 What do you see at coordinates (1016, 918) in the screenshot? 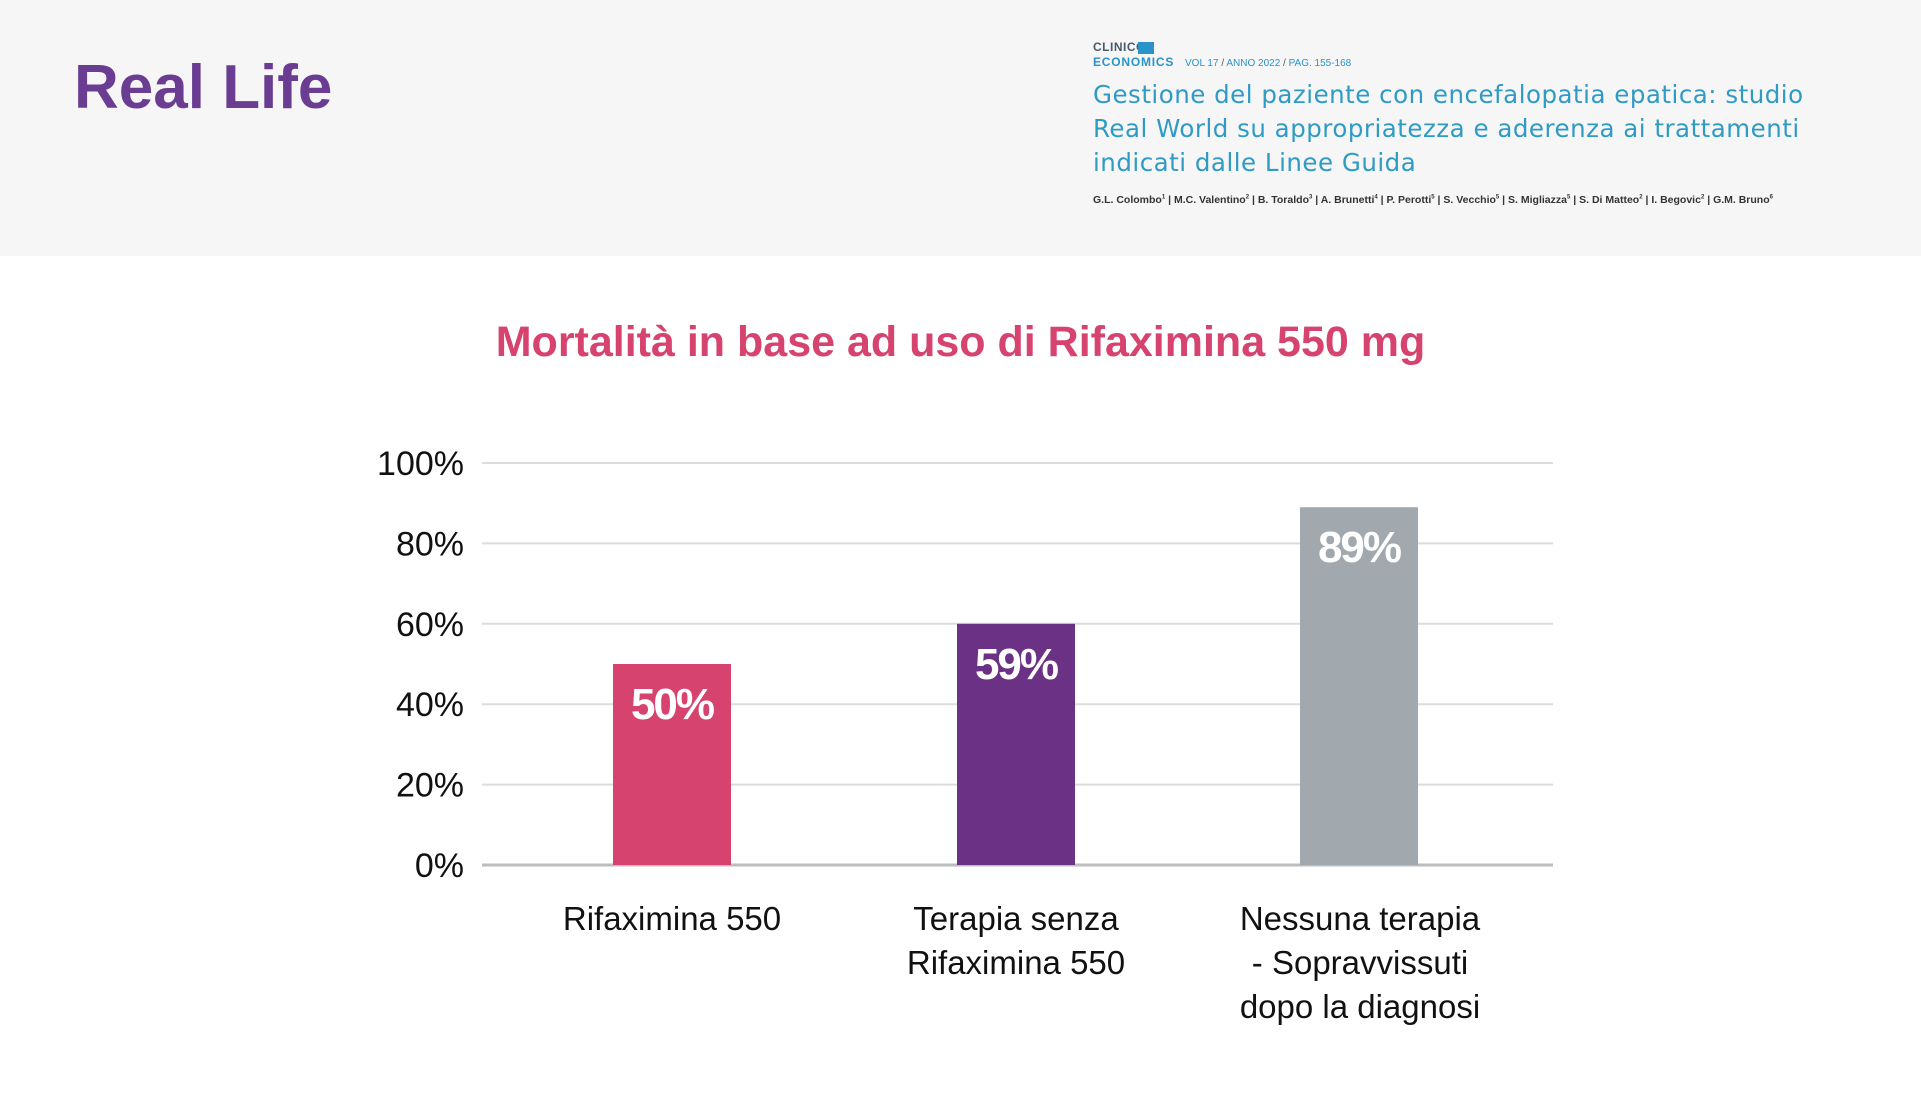
I see `x-category-label: Terapia senza` at bounding box center [1016, 918].